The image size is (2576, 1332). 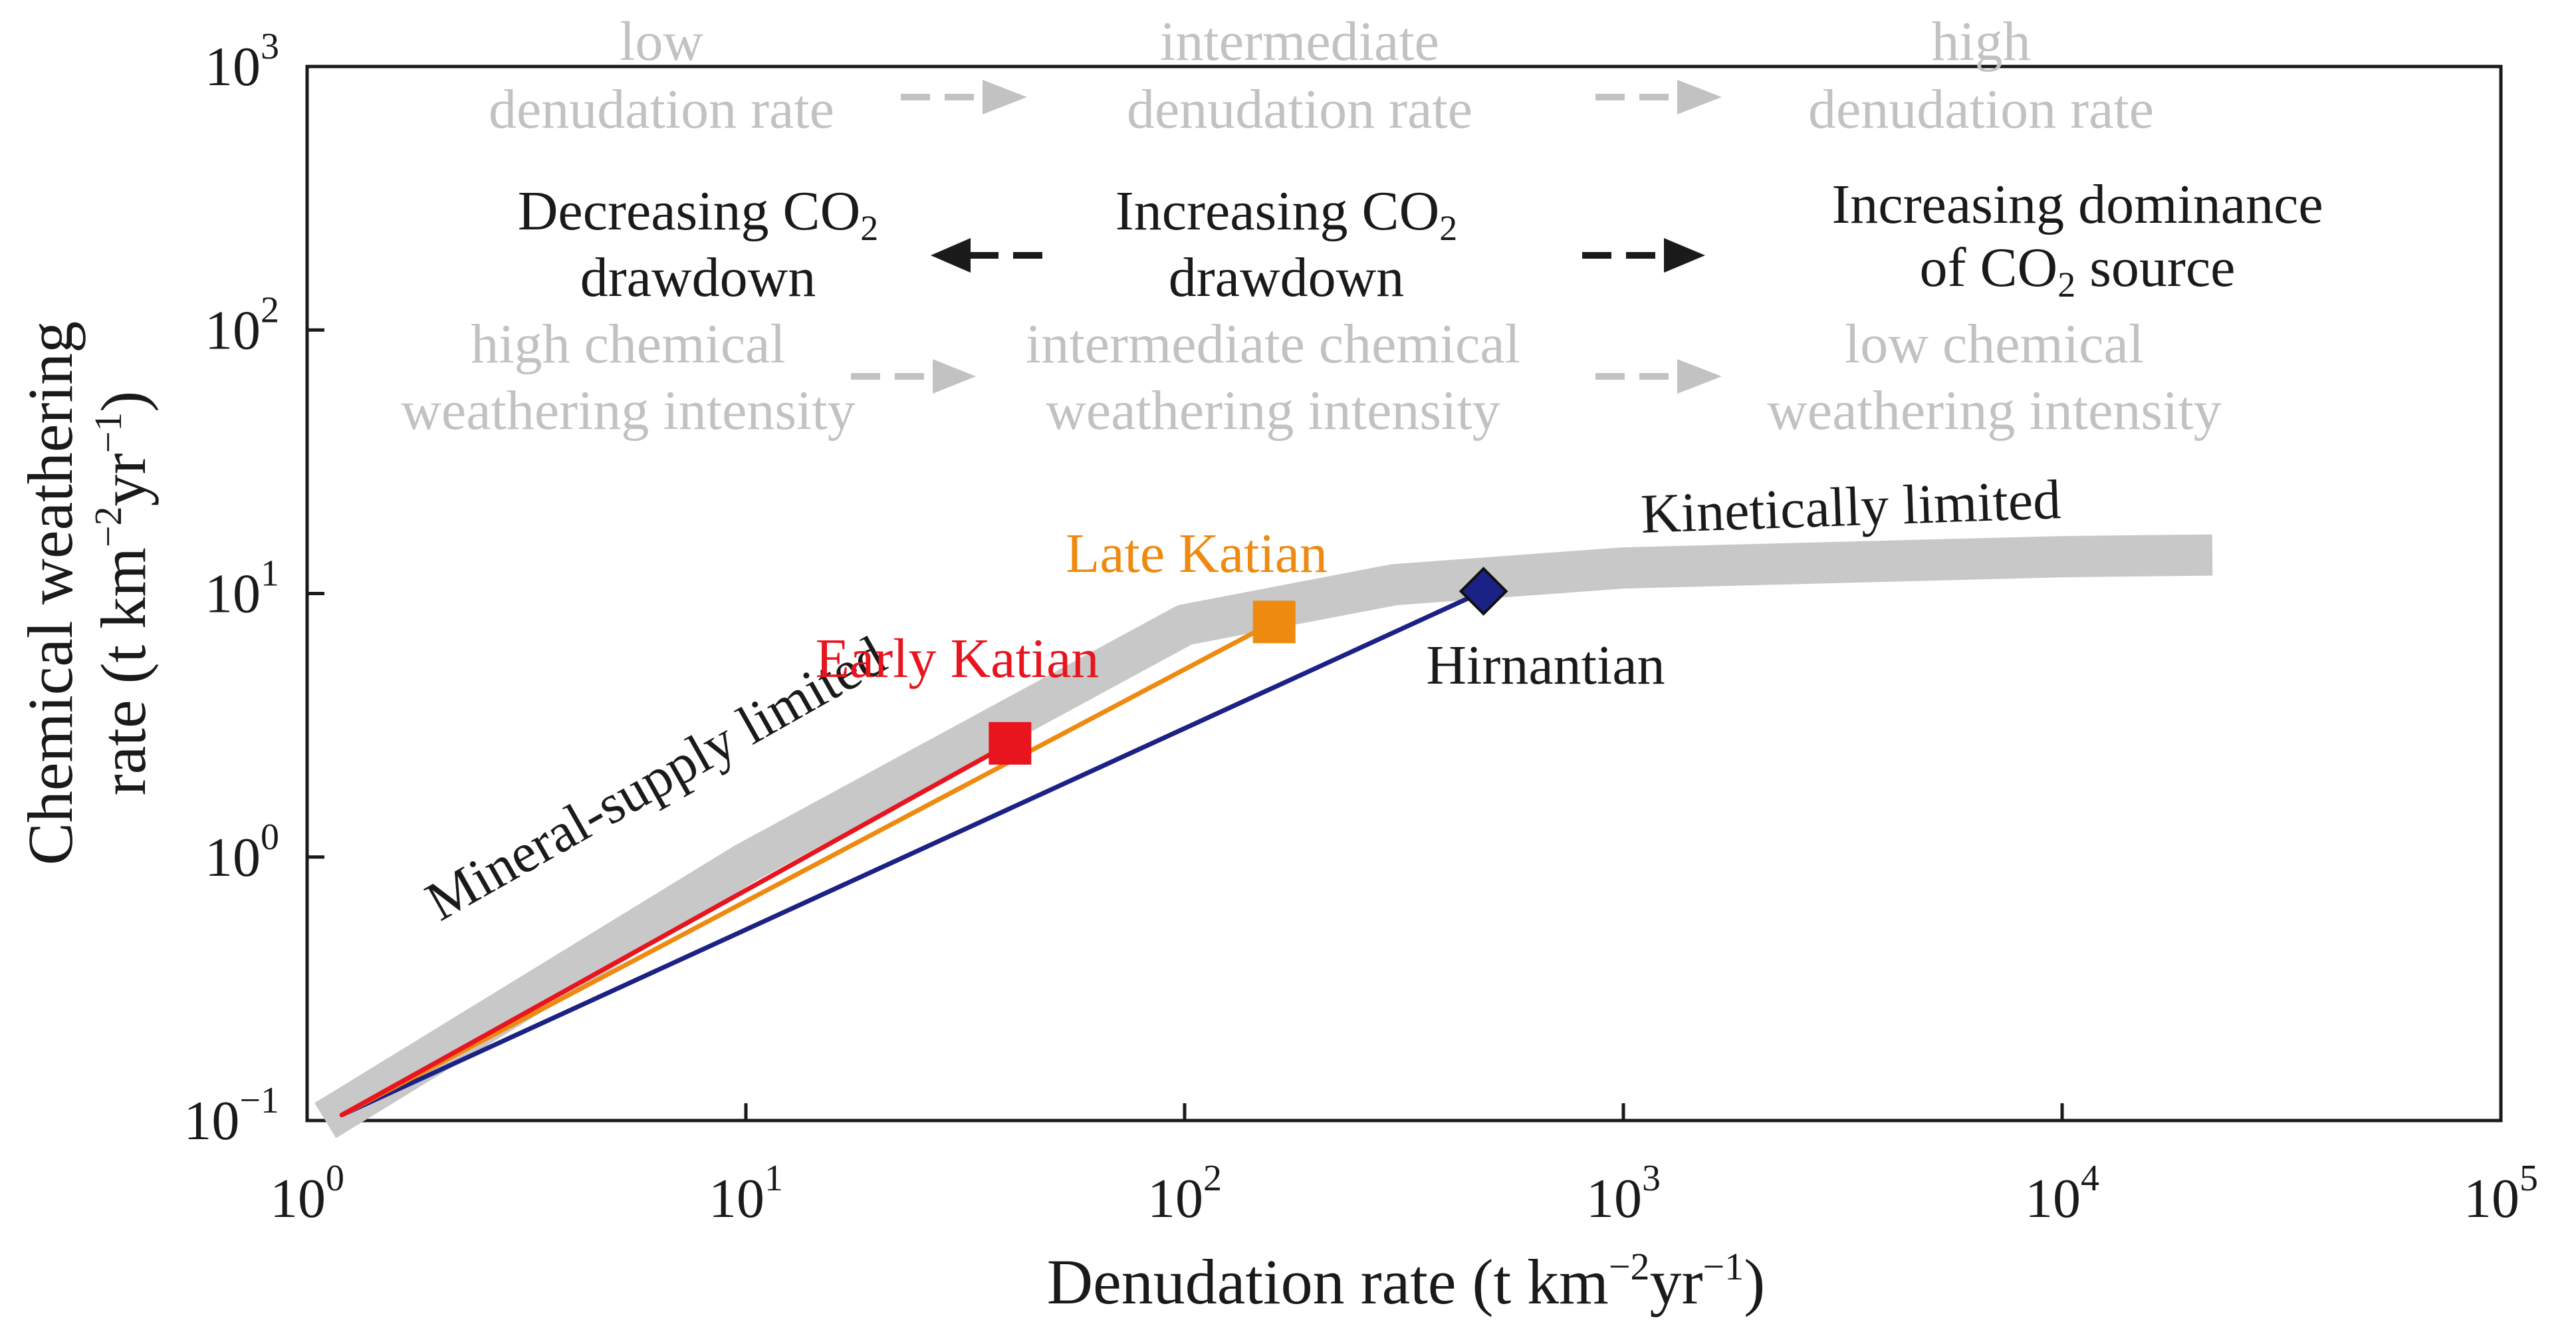 I want to click on denudation-low-line1: low, so click(x=661, y=41).